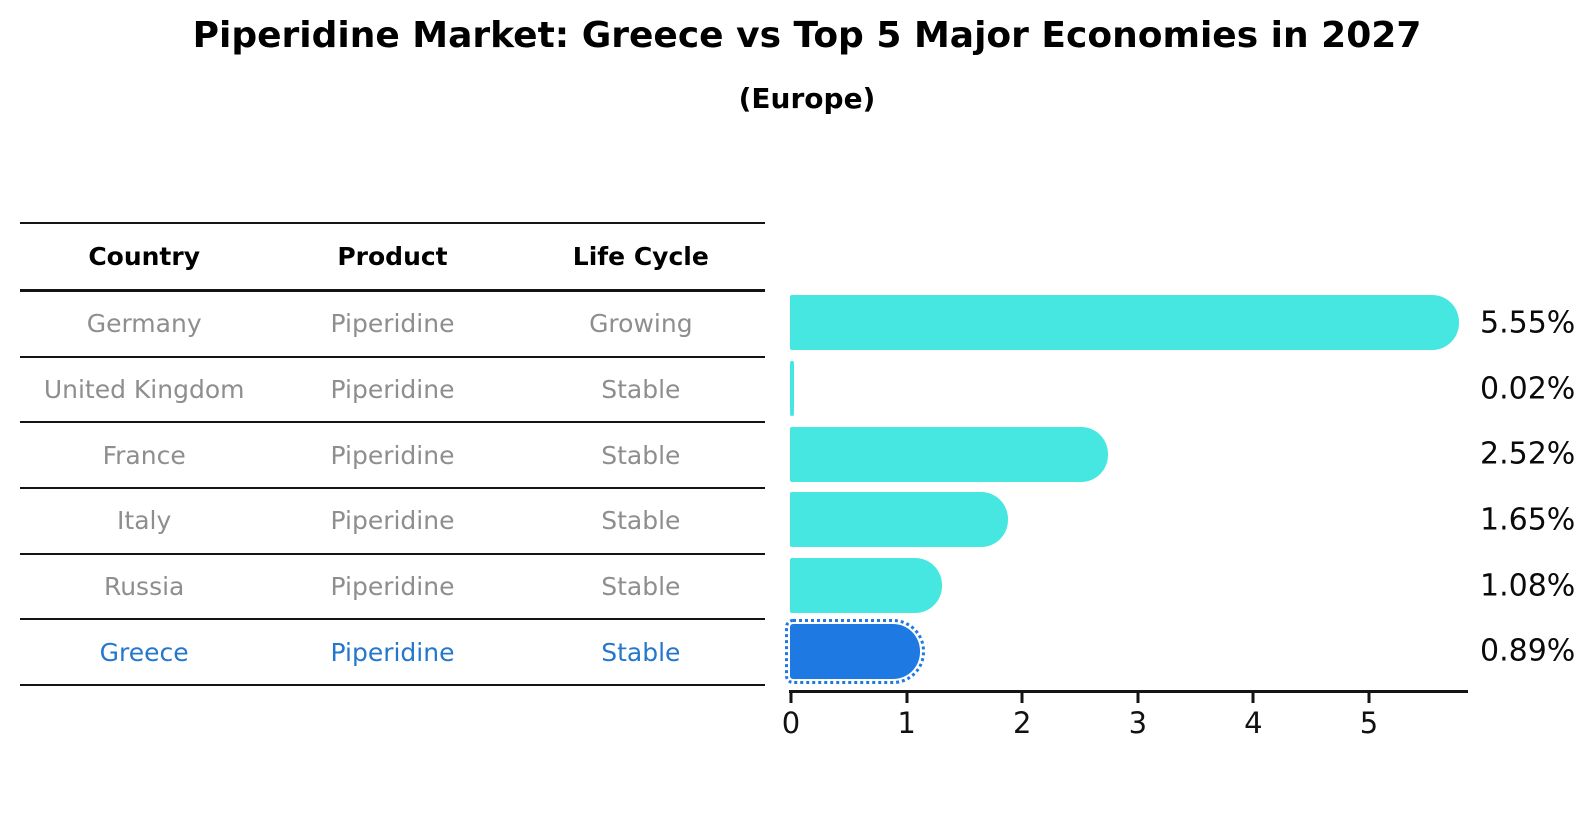 Image resolution: width=1586 pixels, height=823 pixels. I want to click on x-axis-line, so click(1128, 691).